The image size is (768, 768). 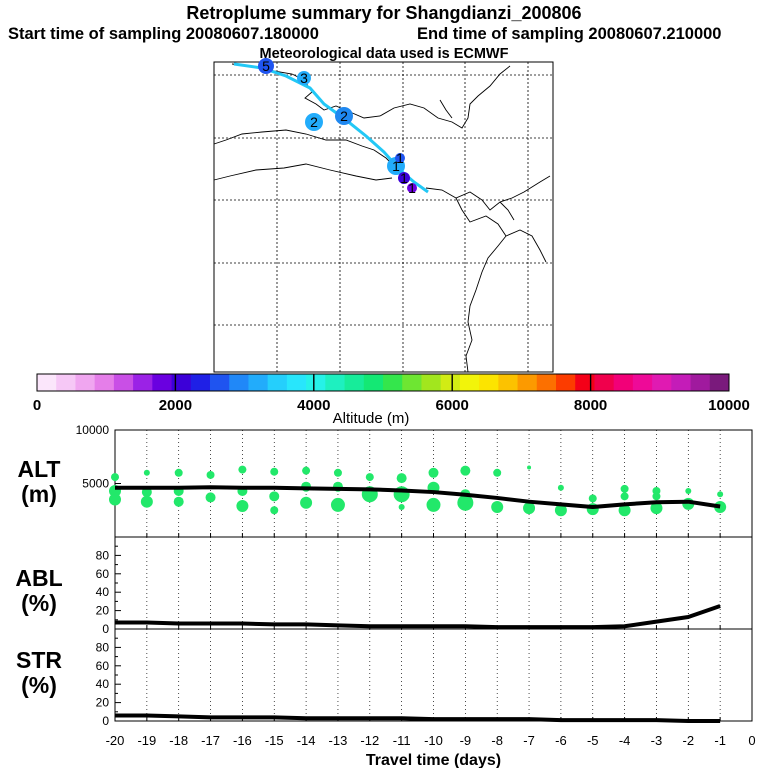 What do you see at coordinates (39, 672) in the screenshot?
I see `str-panel-label: STR (%)` at bounding box center [39, 672].